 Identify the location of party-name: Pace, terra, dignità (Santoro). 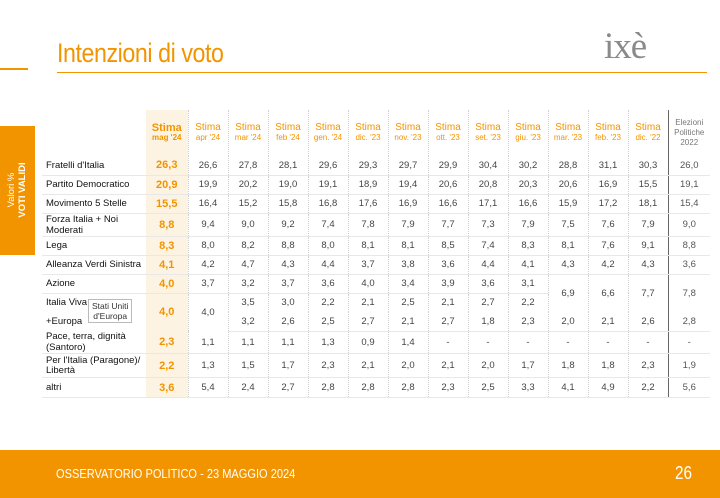
(94, 342).